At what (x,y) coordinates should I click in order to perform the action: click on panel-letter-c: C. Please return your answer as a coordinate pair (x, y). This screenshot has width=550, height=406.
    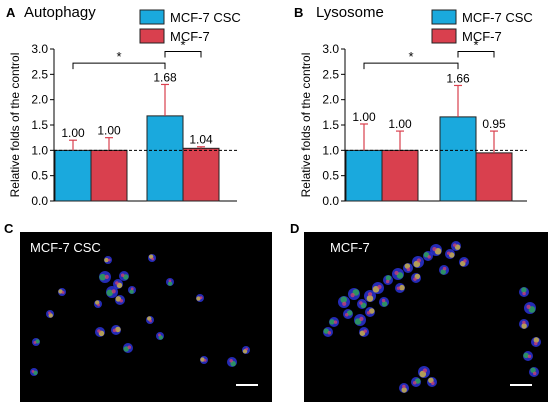
    Looking at the image, I should click on (9, 228).